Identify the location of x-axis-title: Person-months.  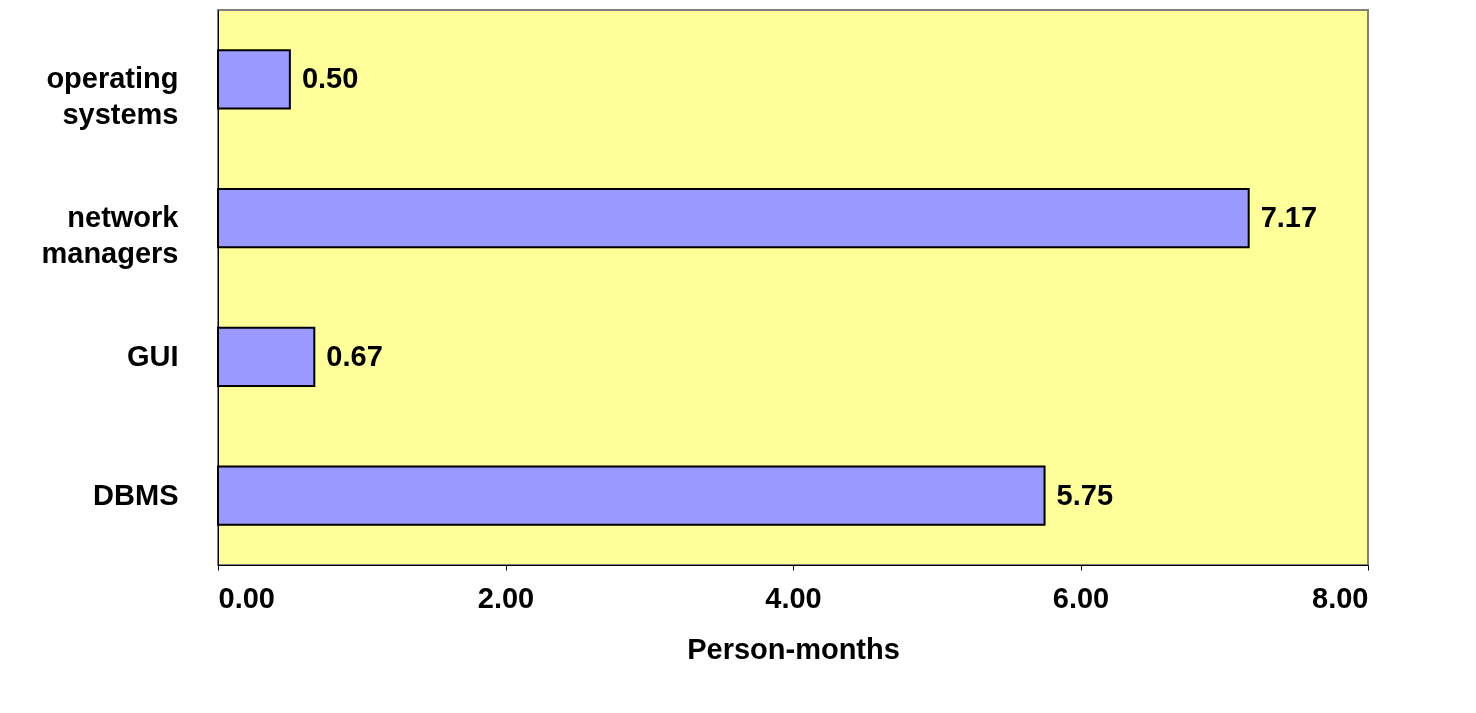
(793, 648).